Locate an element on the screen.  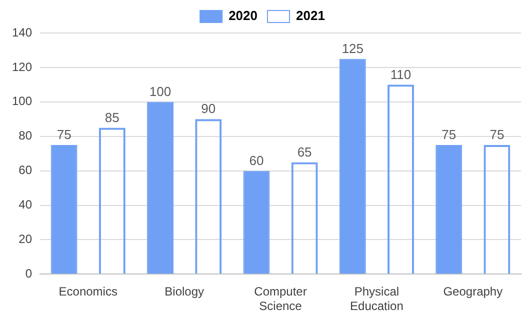
data-label: 125 is located at coordinates (353, 48).